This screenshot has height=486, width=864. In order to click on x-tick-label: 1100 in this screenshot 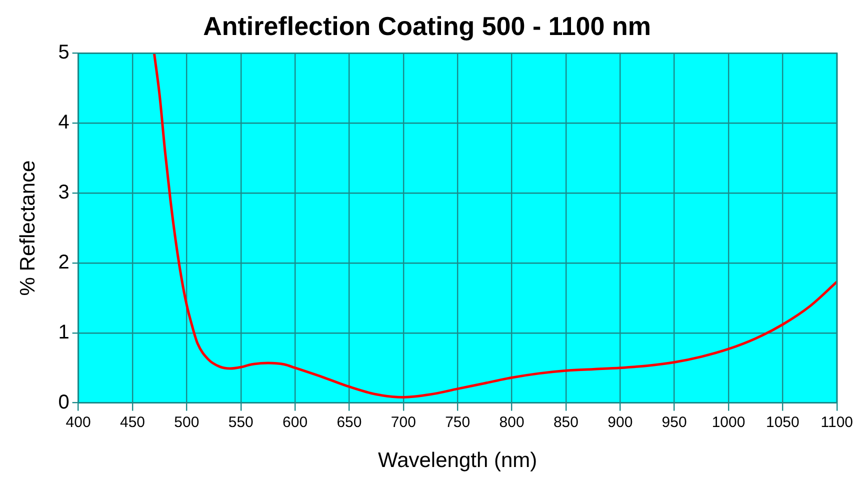, I will do `click(837, 422)`.